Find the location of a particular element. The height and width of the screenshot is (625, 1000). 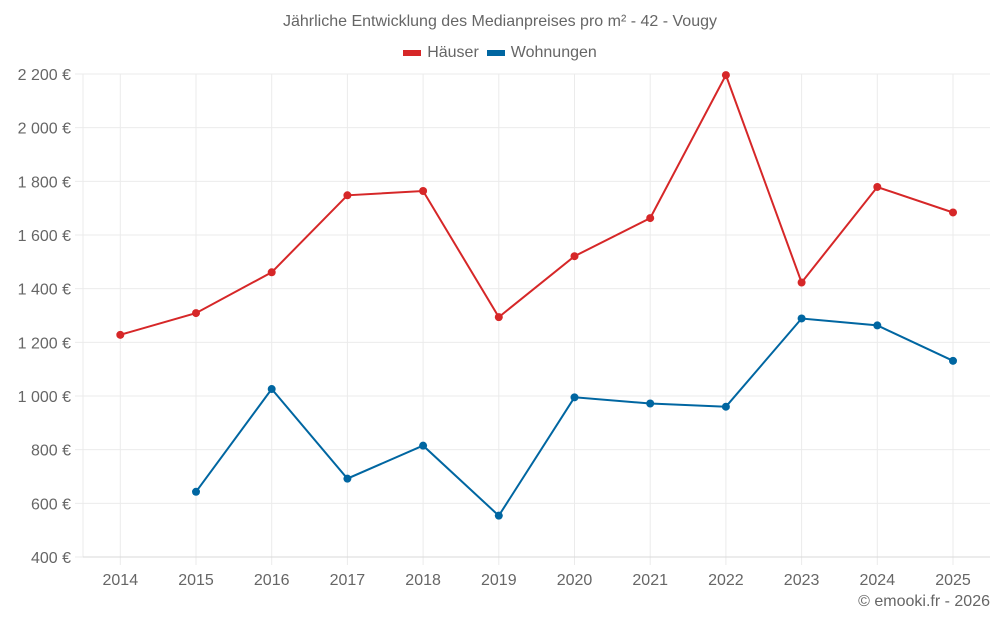

y-tick-label: 2 000 € is located at coordinates (44, 129).